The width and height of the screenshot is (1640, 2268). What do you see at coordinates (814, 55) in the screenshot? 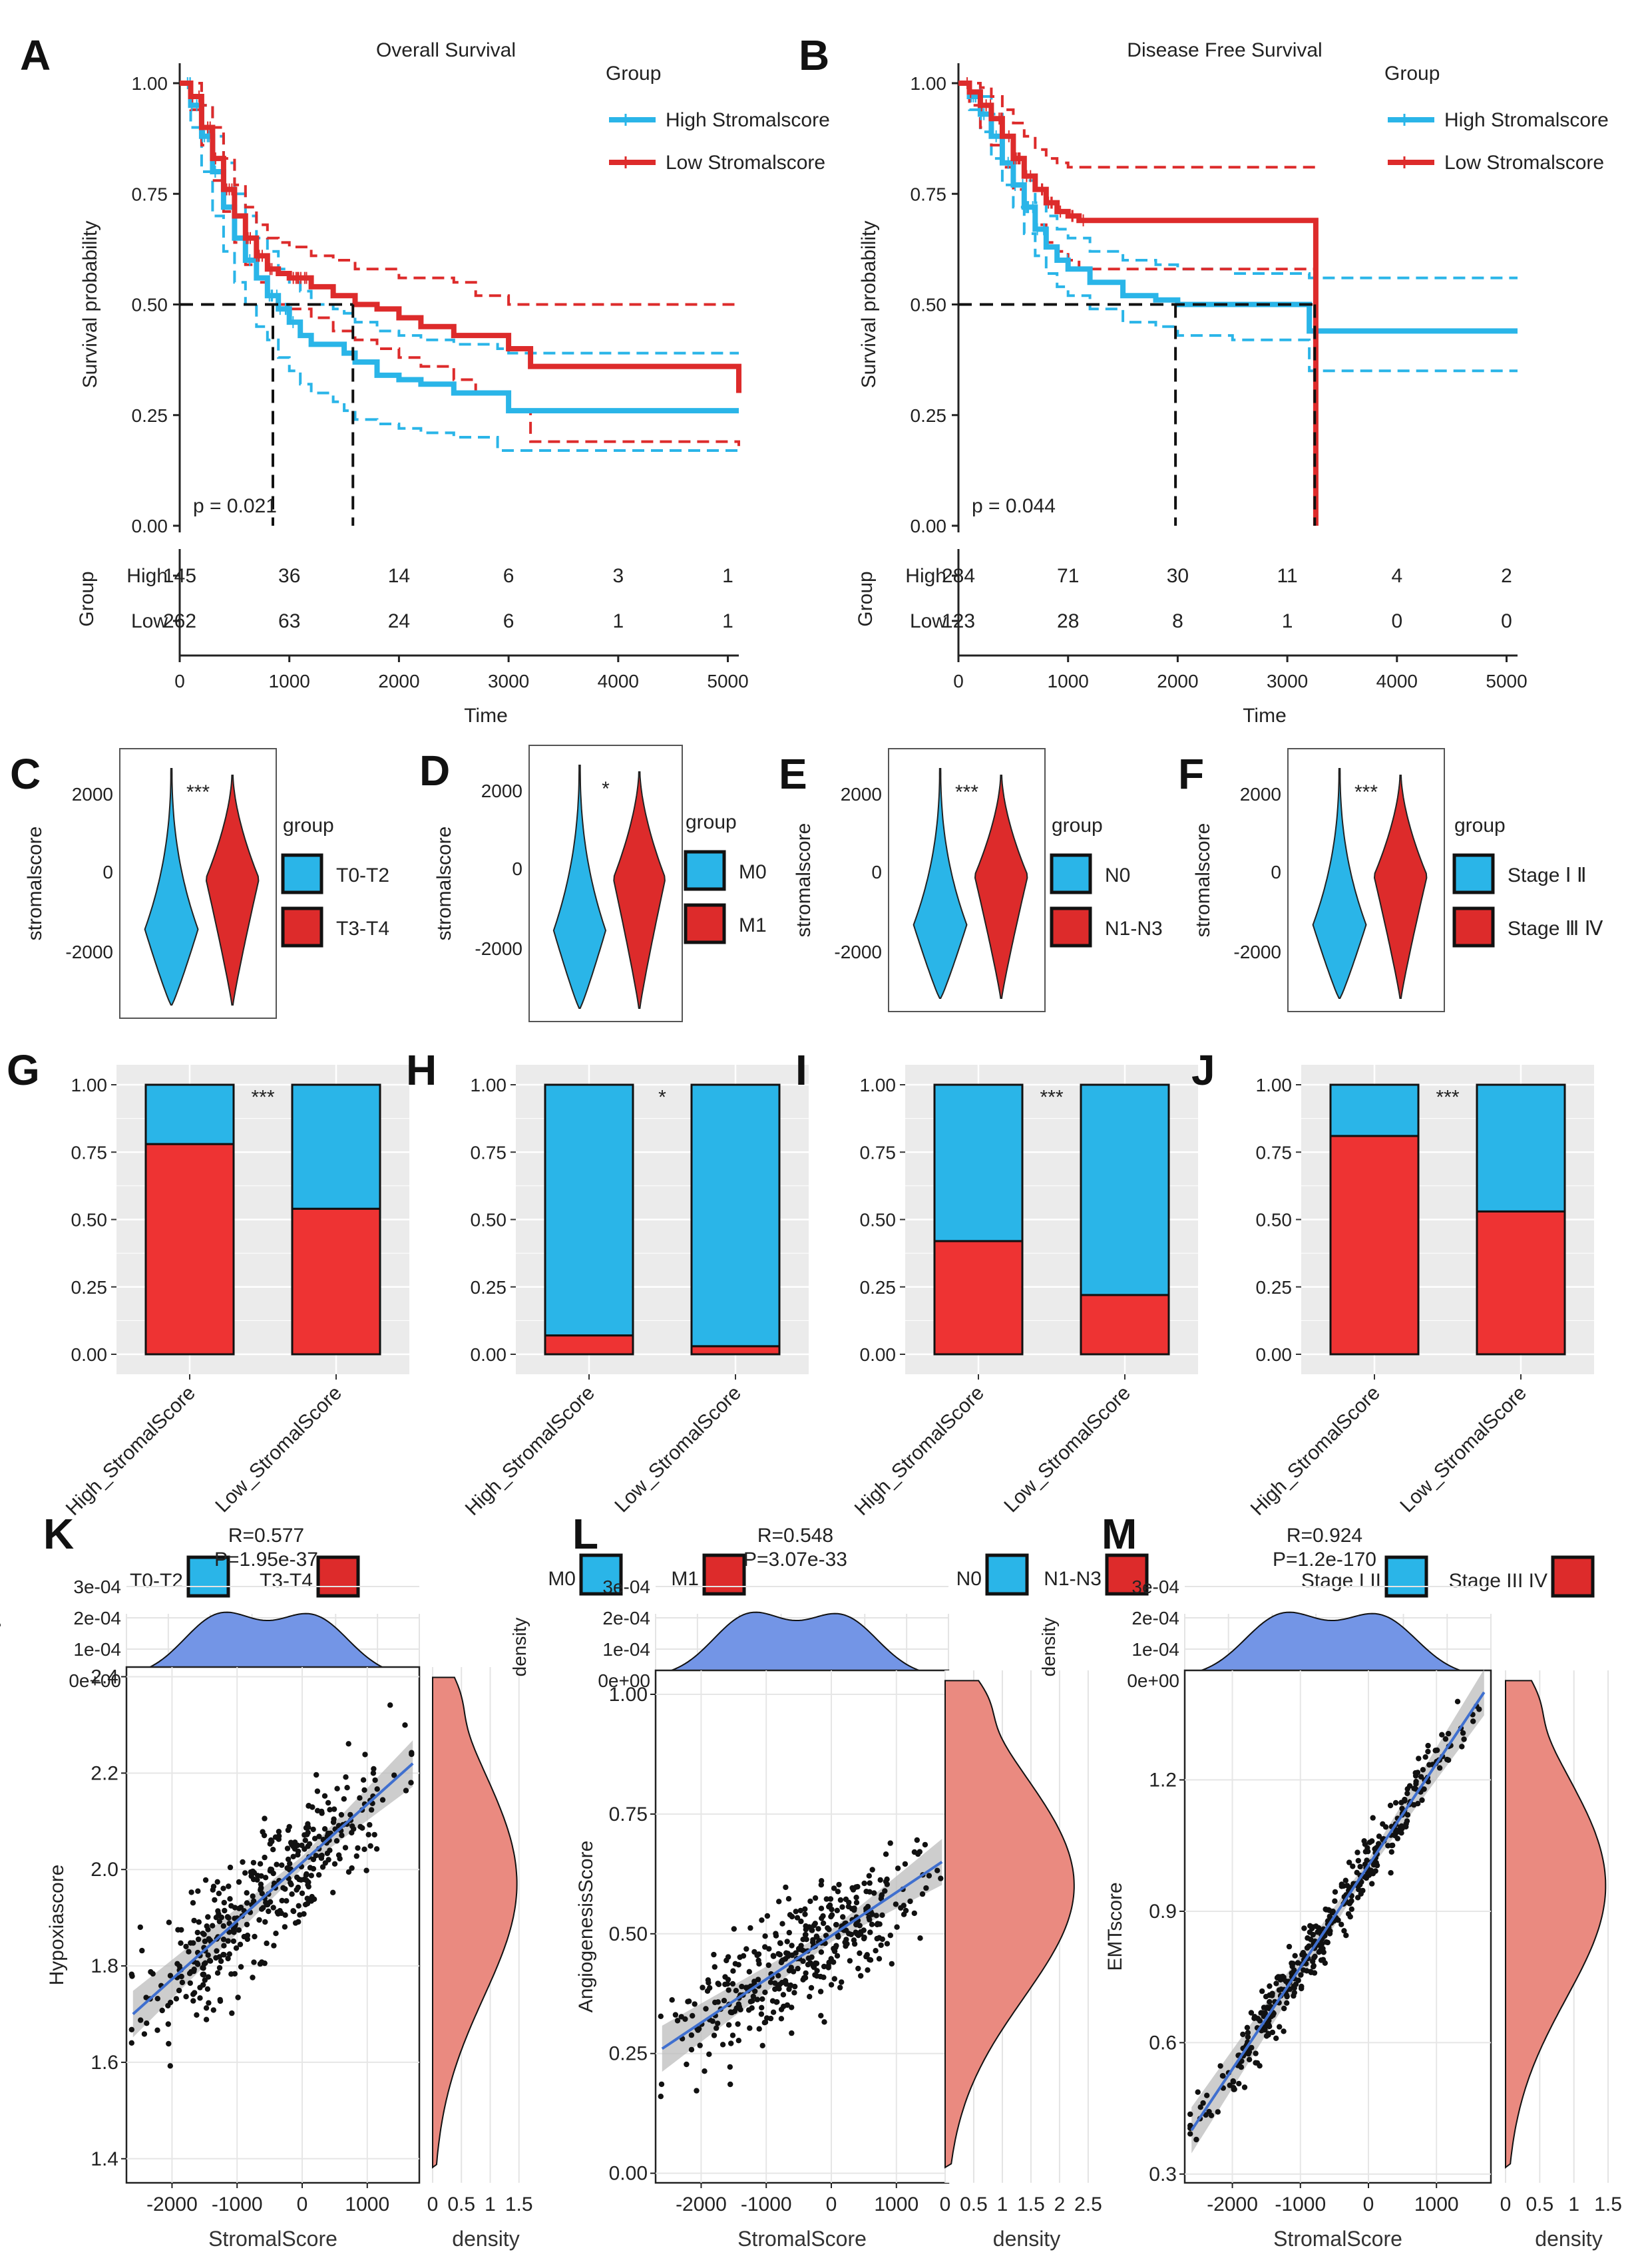
I see `panel-letter: B` at bounding box center [814, 55].